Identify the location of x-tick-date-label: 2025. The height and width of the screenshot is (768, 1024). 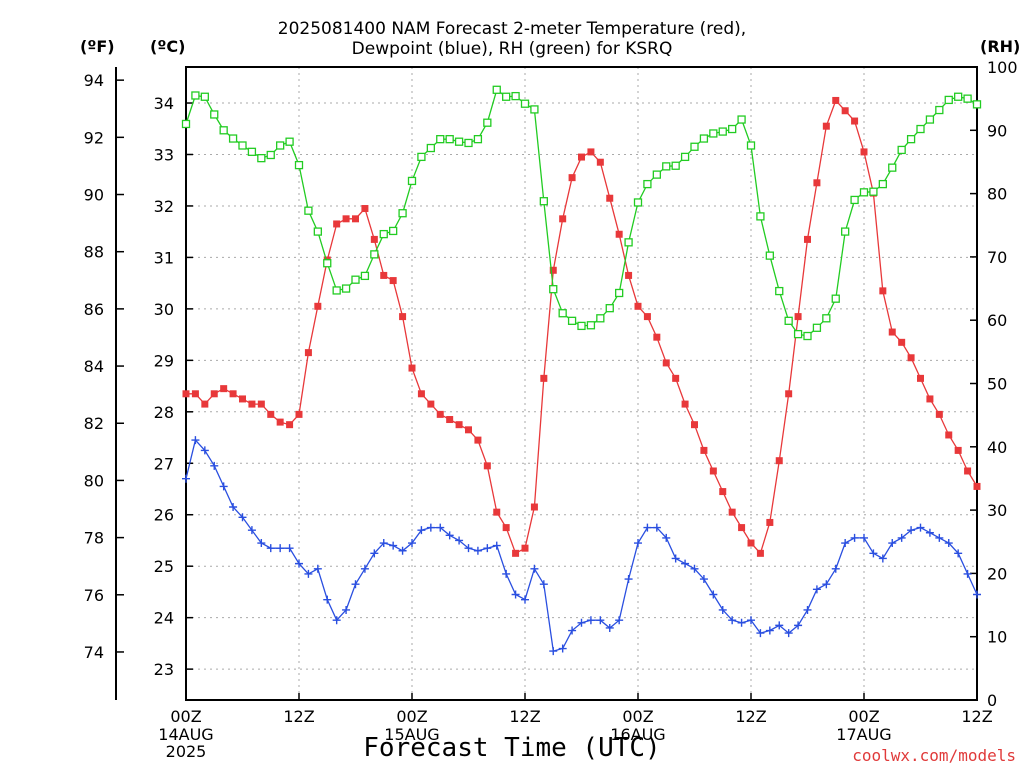
(186, 751).